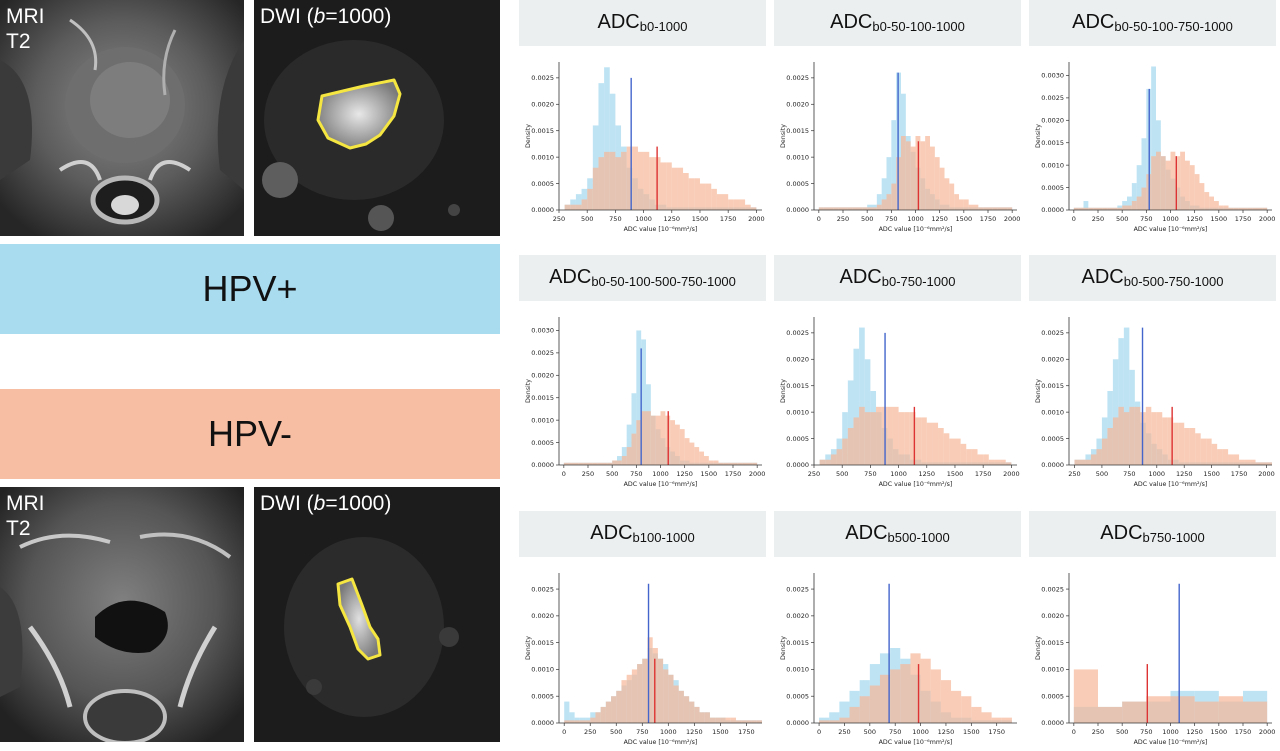  I want to click on y-tick-label: 0.0005, so click(542, 443).